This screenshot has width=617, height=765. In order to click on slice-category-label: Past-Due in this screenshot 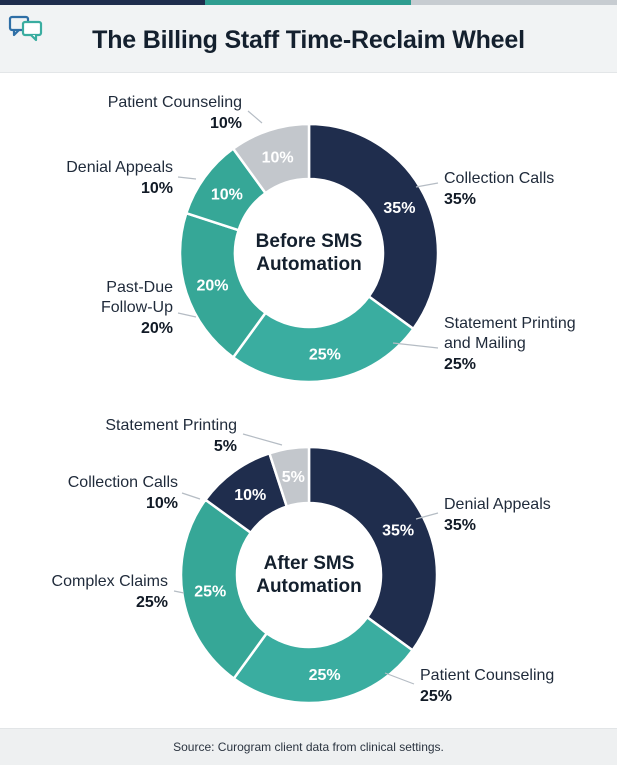, I will do `click(139, 287)`.